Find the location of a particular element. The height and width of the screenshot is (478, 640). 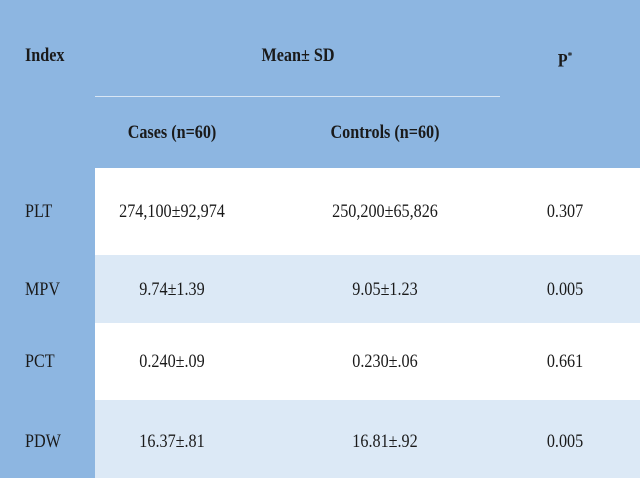

table-cell: 0.240±.09 is located at coordinates (172, 361).